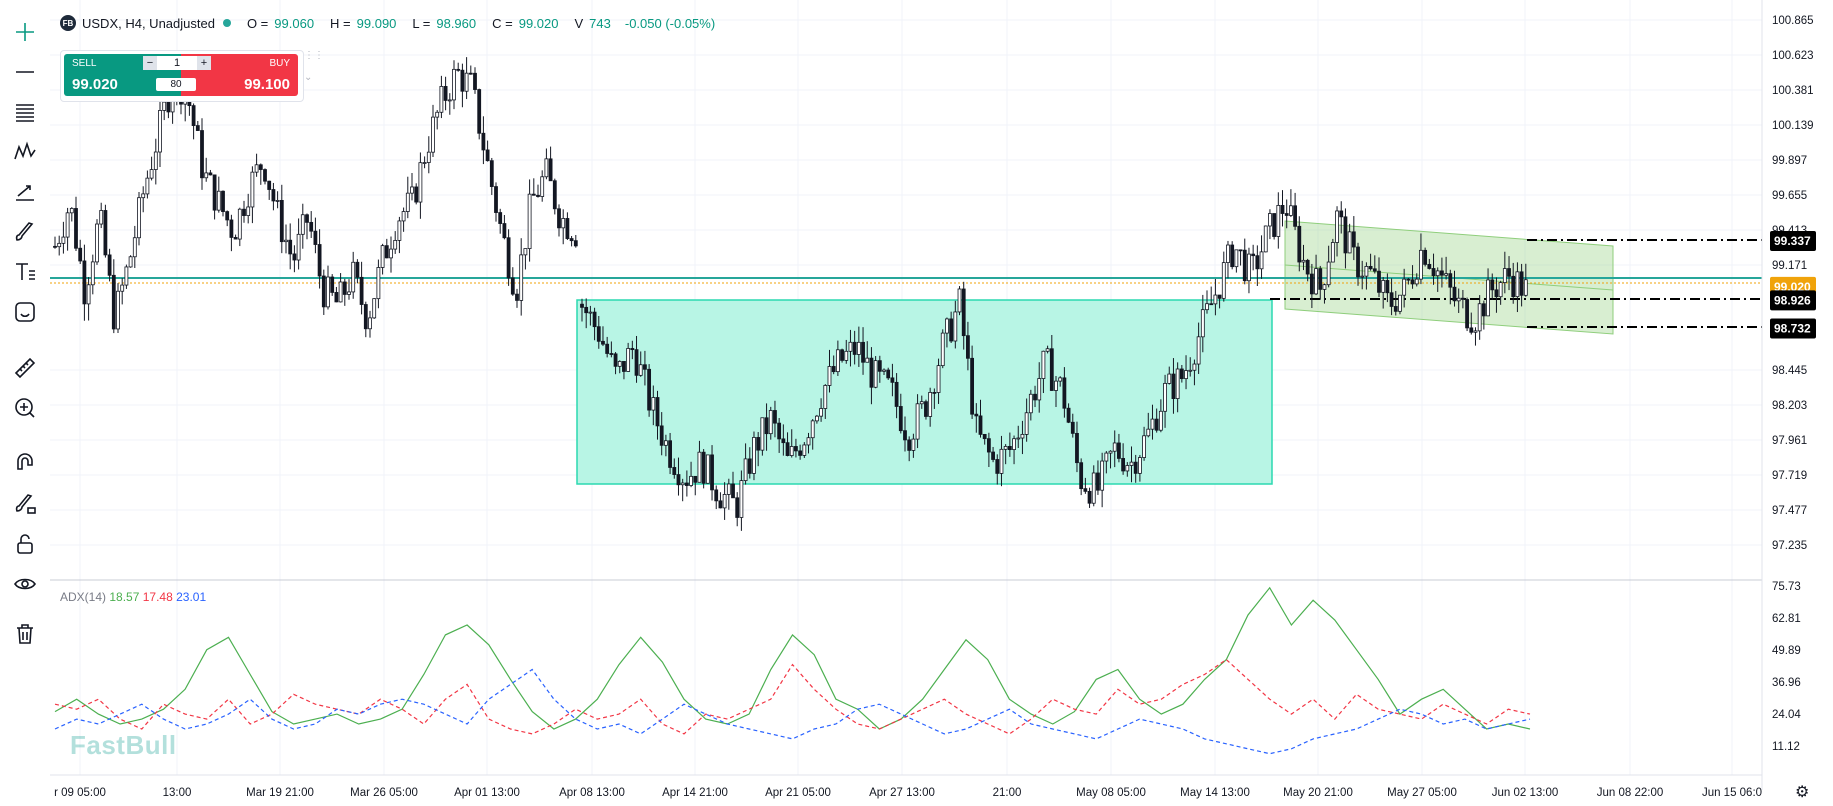 The height and width of the screenshot is (806, 1833). What do you see at coordinates (25, 152) in the screenshot?
I see `pattern-icon` at bounding box center [25, 152].